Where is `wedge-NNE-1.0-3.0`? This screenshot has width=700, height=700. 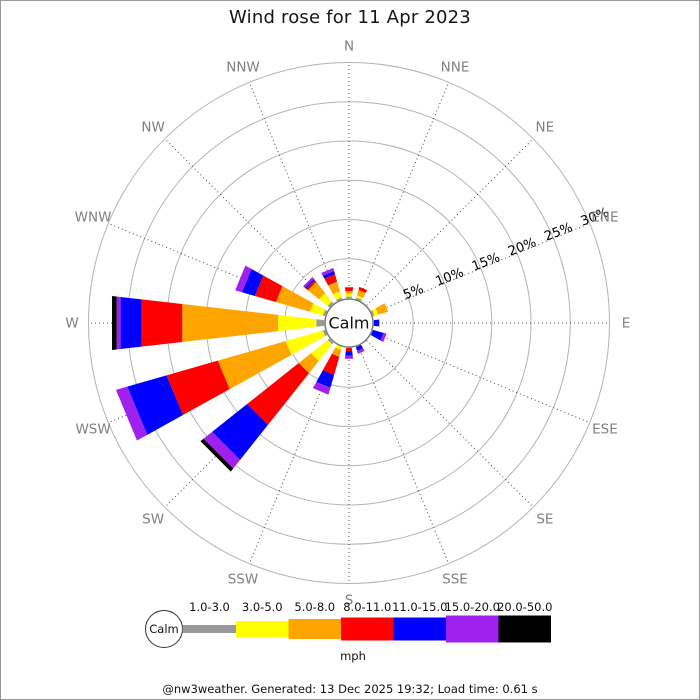
wedge-NNE-1.0-3.0 is located at coordinates (358, 299).